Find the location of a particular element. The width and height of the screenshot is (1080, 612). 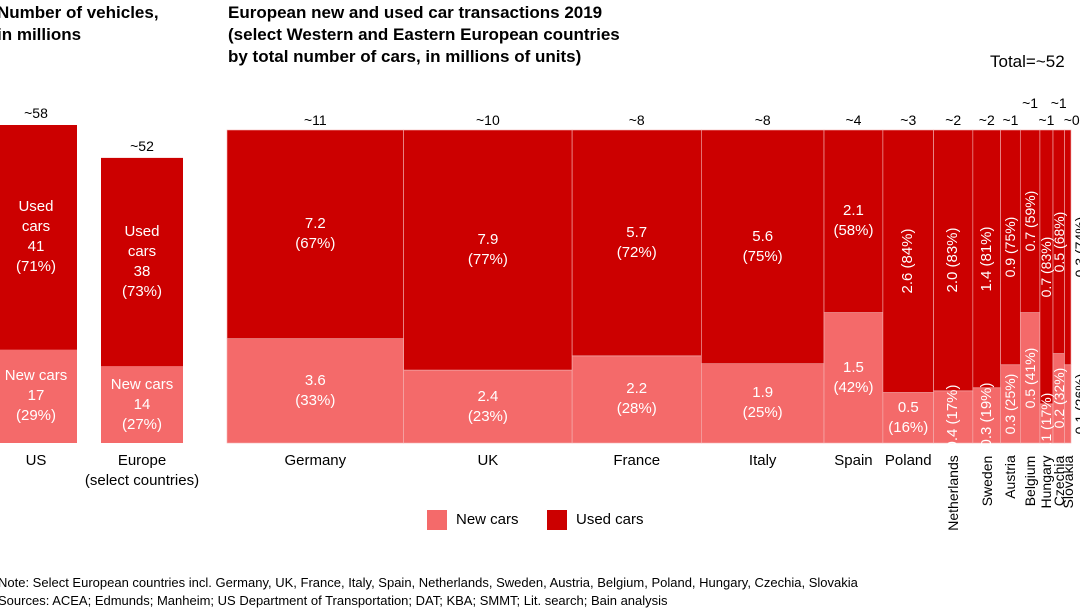

data-label: 1.9 (25%) is located at coordinates (762, 403).